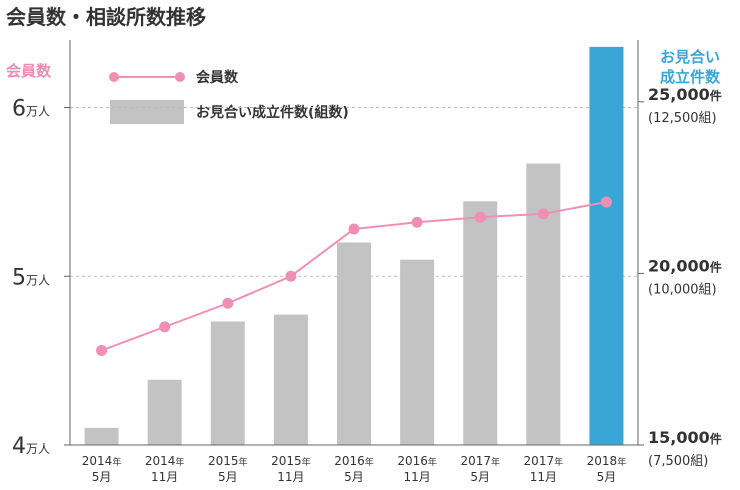 The height and width of the screenshot is (490, 740). What do you see at coordinates (180, 77) in the screenshot?
I see `legend-line-marker-end` at bounding box center [180, 77].